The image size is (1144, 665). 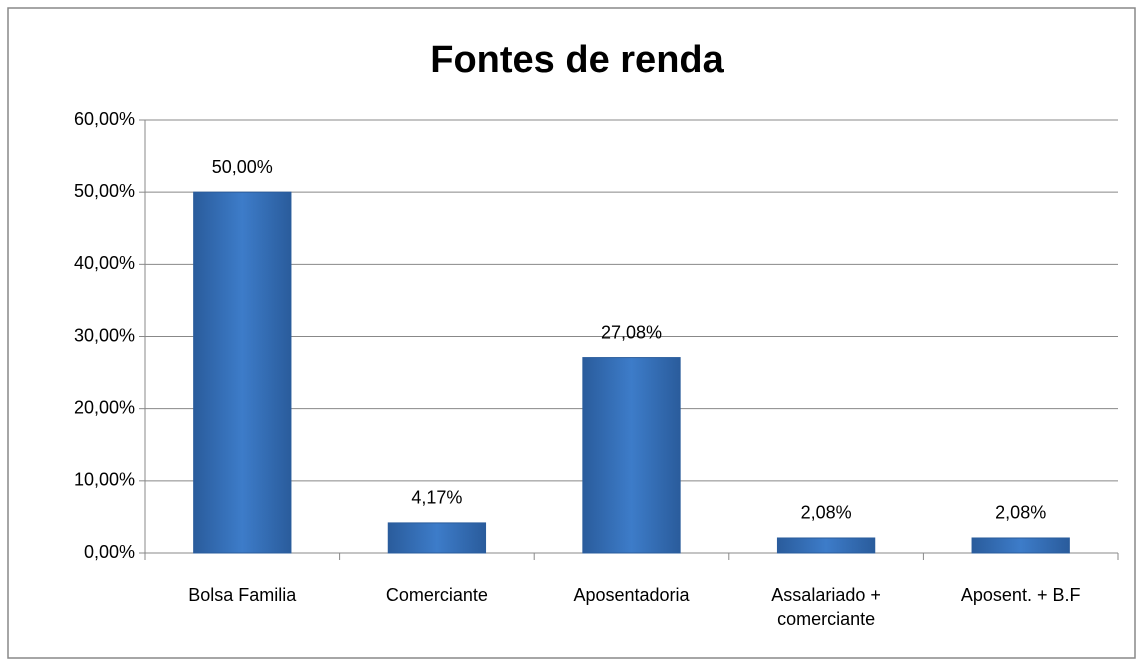 I want to click on y-tick-label: 30,00%, so click(x=104, y=335).